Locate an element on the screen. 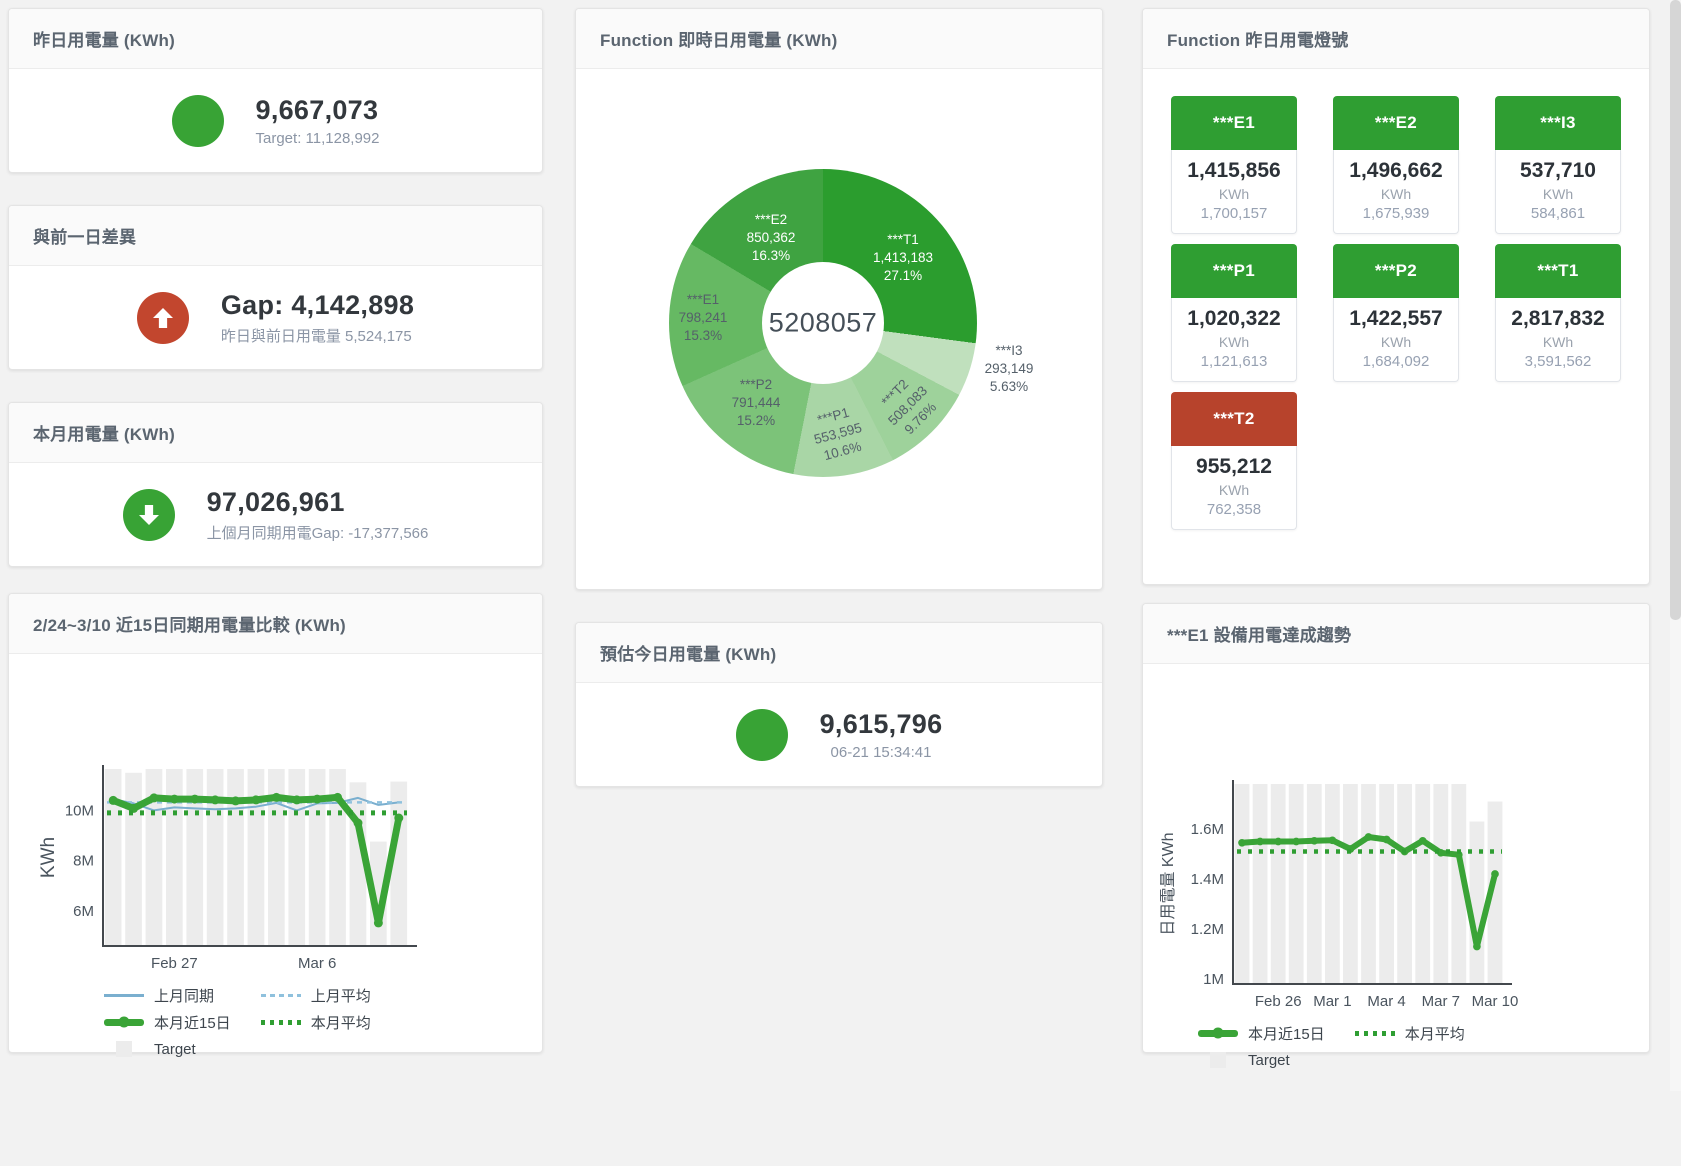 Image resolution: width=1681 pixels, height=1166 pixels. tile-target: 1,684,092 is located at coordinates (1396, 361).